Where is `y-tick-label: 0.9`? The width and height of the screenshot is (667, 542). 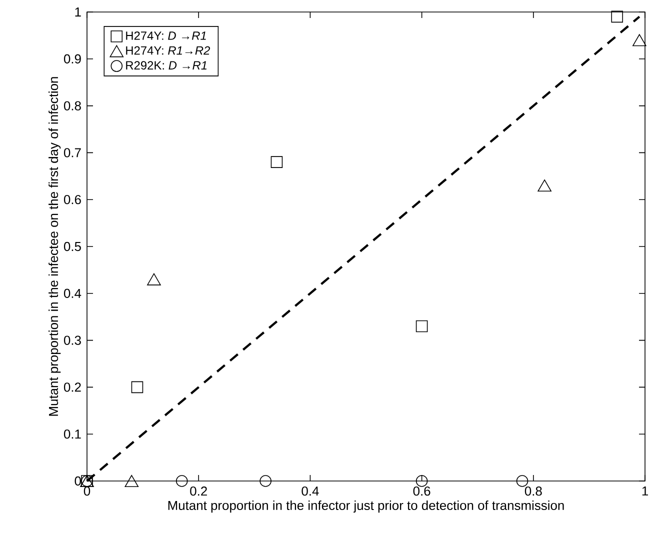
y-tick-label: 0.9 is located at coordinates (72, 59).